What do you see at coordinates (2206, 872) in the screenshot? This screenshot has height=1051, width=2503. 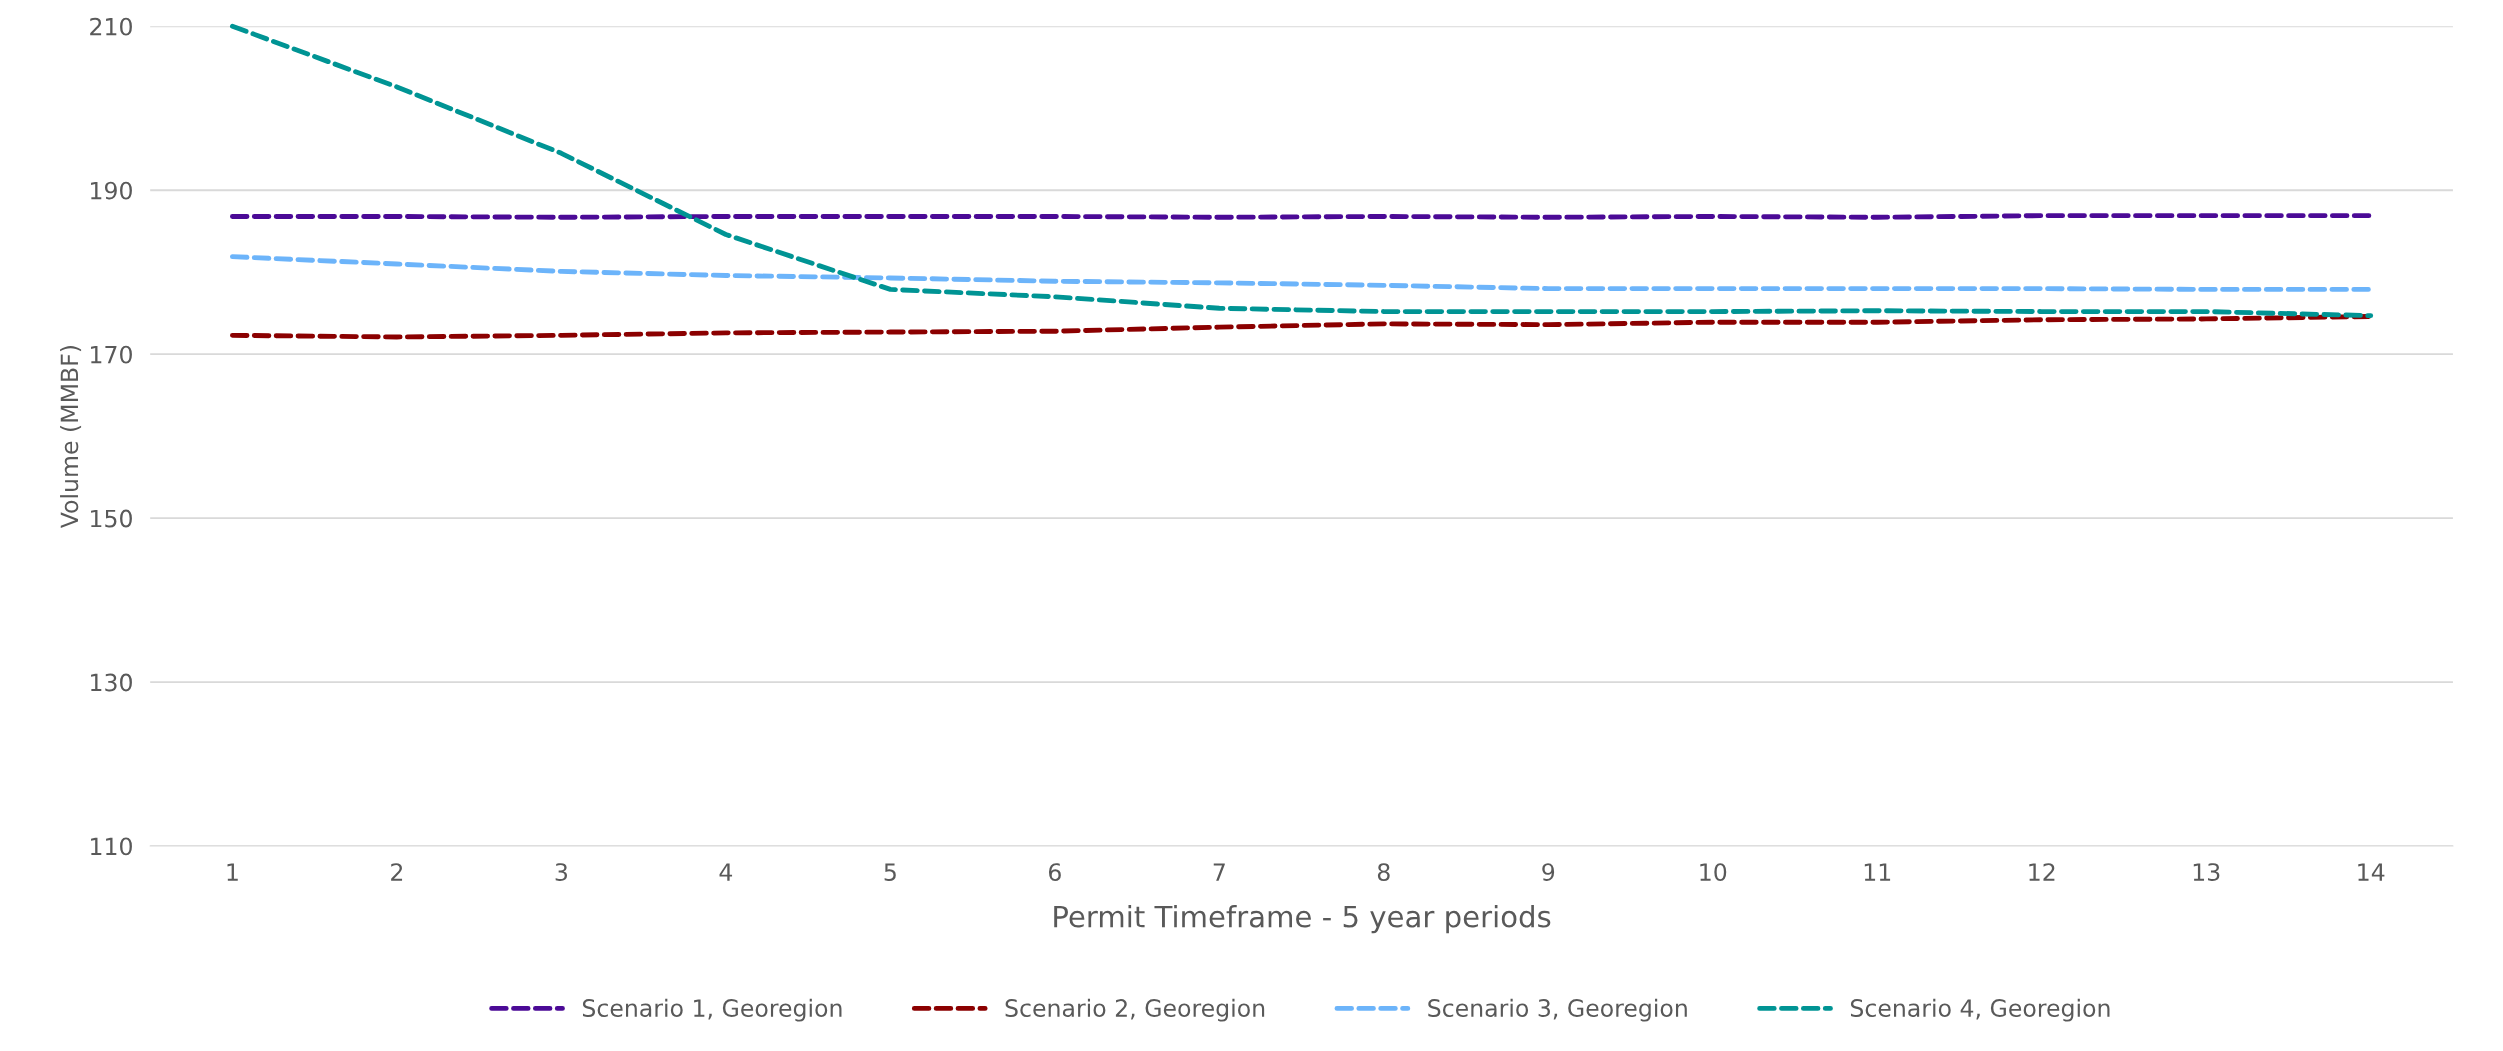 I see `x-tick-label: 13` at bounding box center [2206, 872].